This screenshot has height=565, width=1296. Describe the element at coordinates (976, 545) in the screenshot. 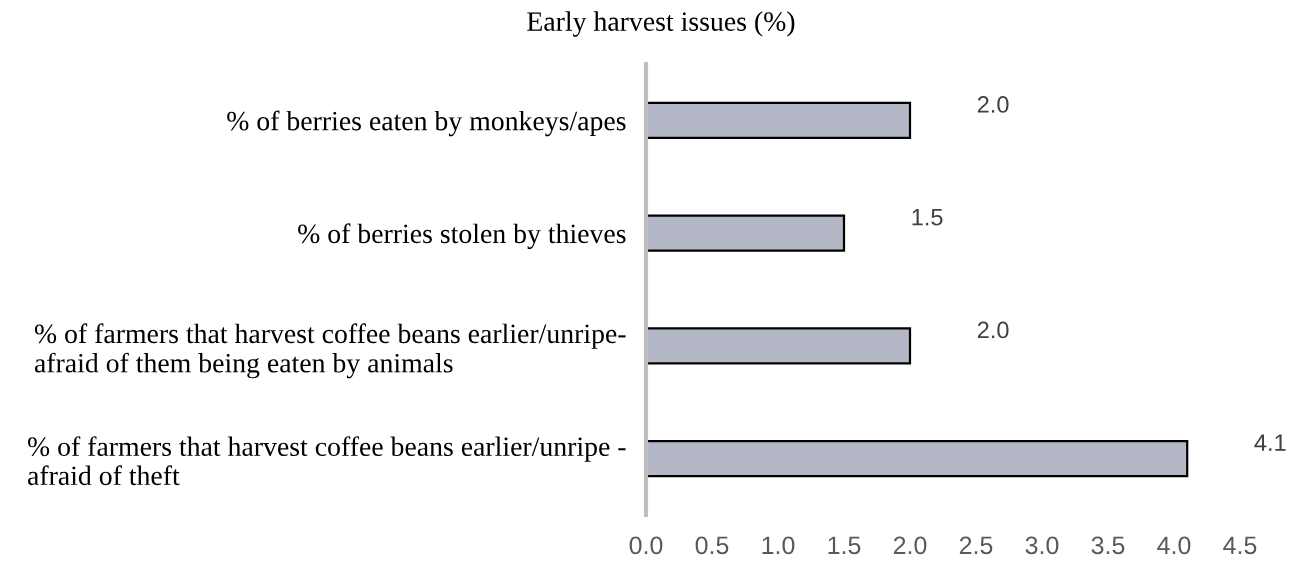

I see `x-tick-label: 2.5` at that location.